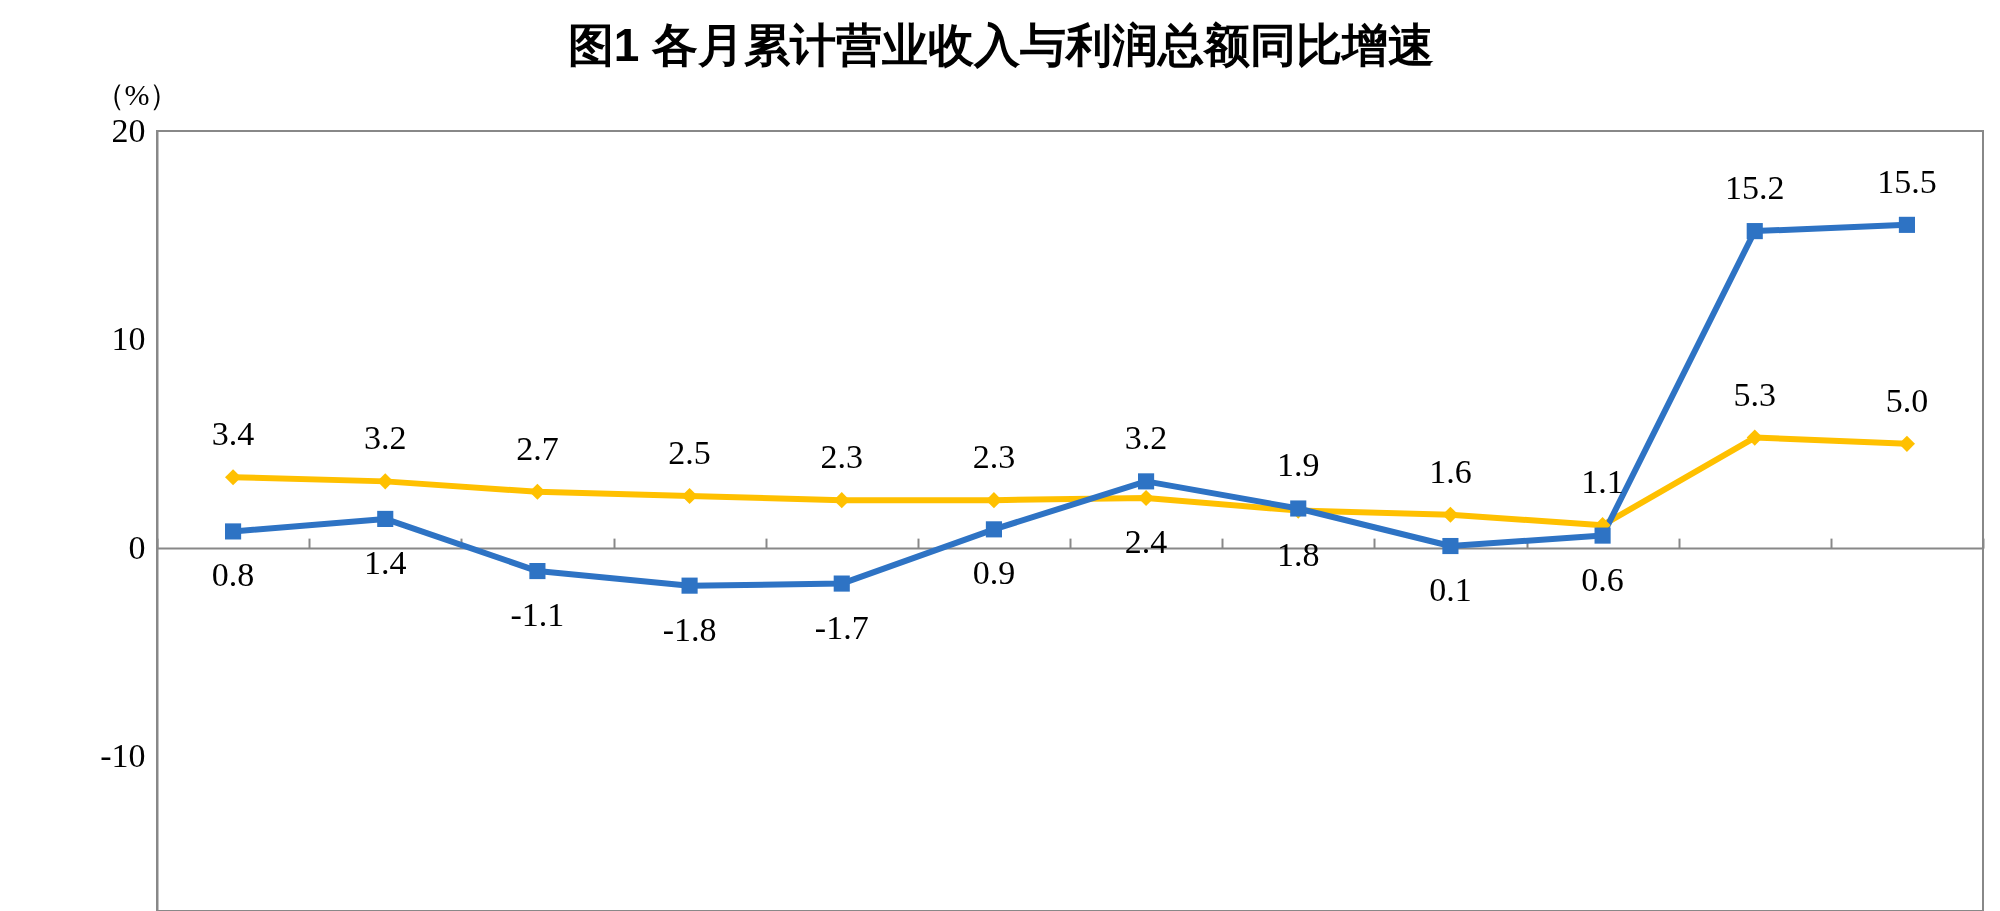 The width and height of the screenshot is (2000, 911). Describe the element at coordinates (1298, 554) in the screenshot. I see `data-label: 1.8` at that location.